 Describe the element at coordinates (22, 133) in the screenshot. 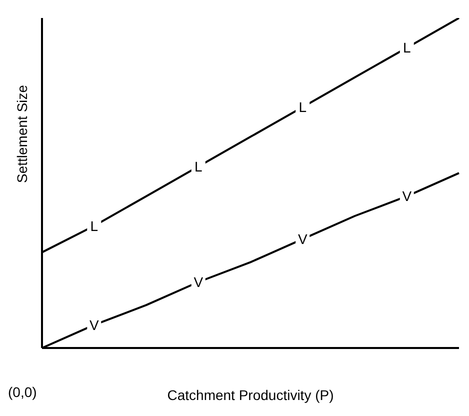

I see `y-axis-title: Settlement Size` at that location.